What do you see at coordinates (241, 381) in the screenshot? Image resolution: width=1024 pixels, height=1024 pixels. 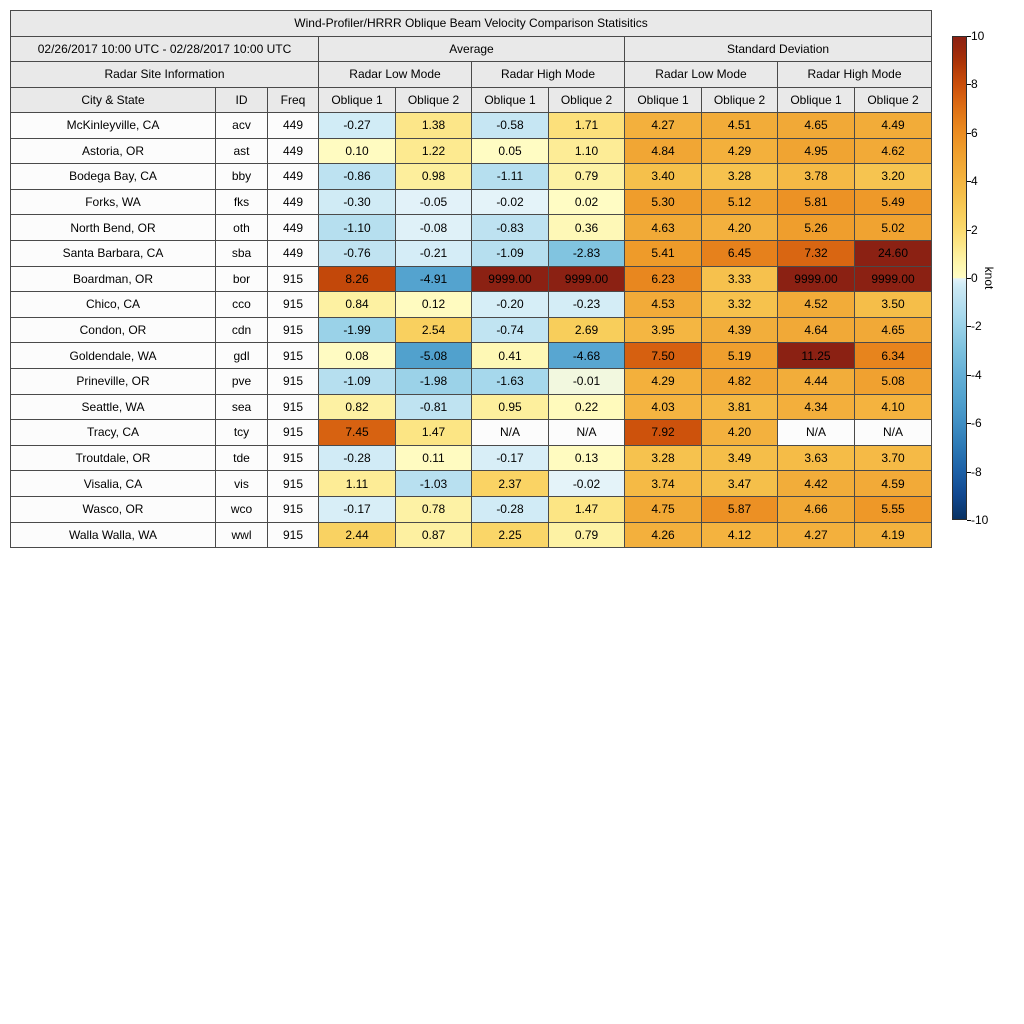 I see `site-id-cell: pve` at bounding box center [241, 381].